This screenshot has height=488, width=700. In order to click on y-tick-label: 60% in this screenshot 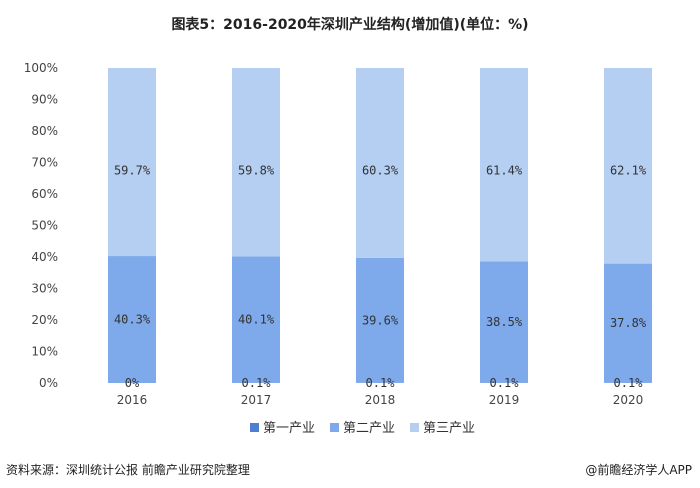, I will do `click(44, 194)`.